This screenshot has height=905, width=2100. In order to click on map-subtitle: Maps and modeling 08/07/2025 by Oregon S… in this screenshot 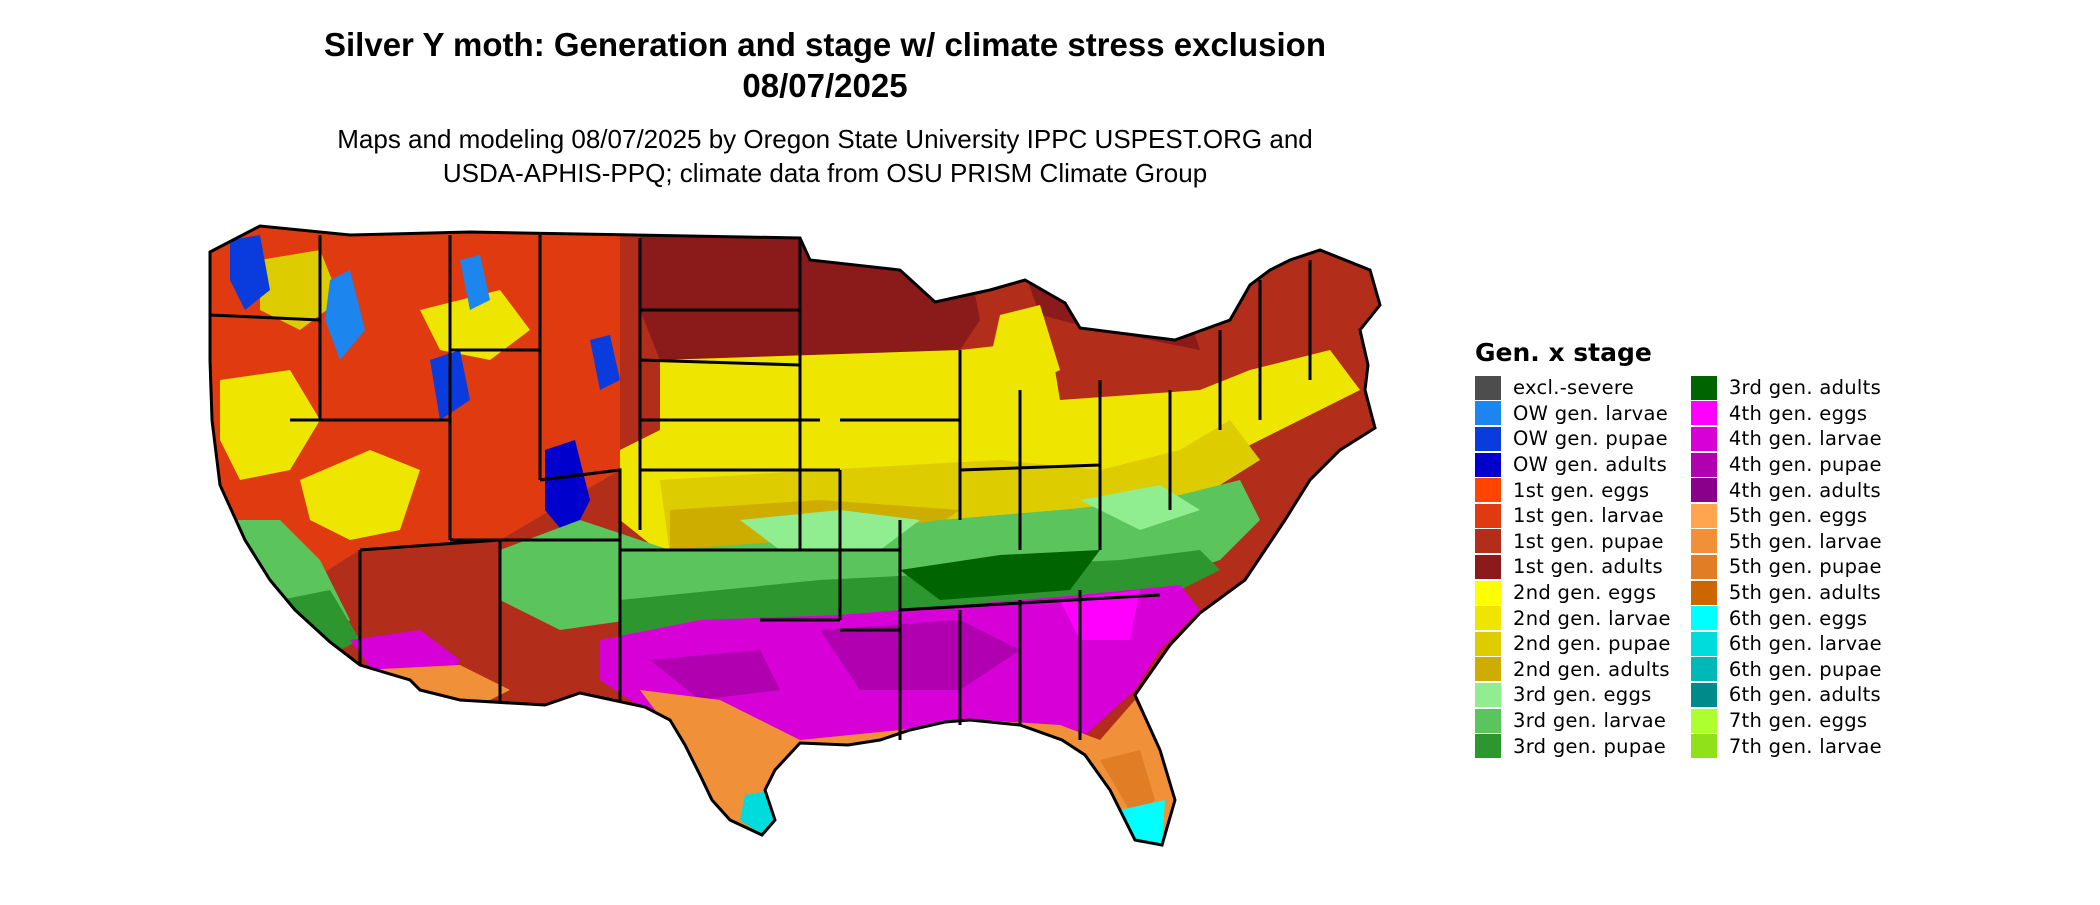, I will do `click(825, 156)`.